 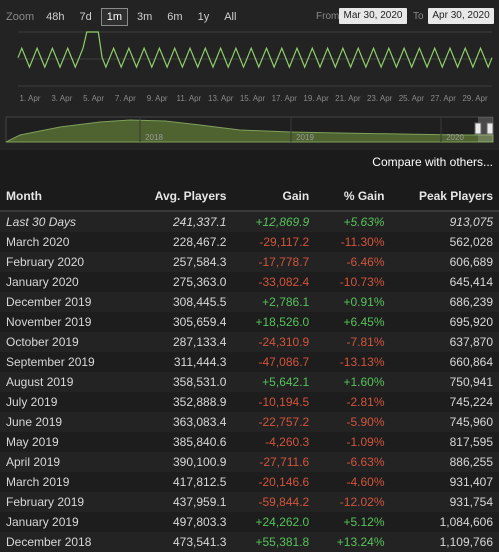 I want to click on navigator-year-label: 2018, so click(x=154, y=137).